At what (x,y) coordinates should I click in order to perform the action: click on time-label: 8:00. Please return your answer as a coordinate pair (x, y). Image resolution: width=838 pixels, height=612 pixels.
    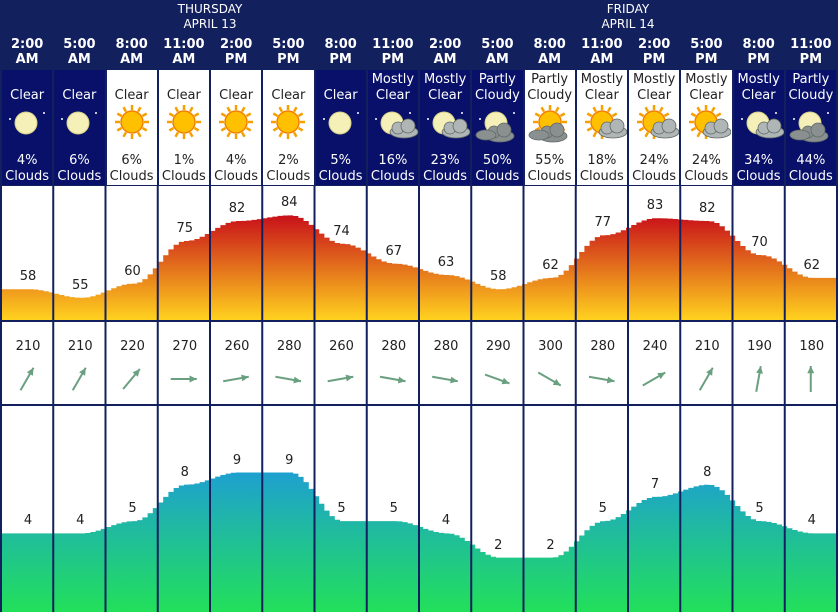
    Looking at the image, I should click on (131, 44).